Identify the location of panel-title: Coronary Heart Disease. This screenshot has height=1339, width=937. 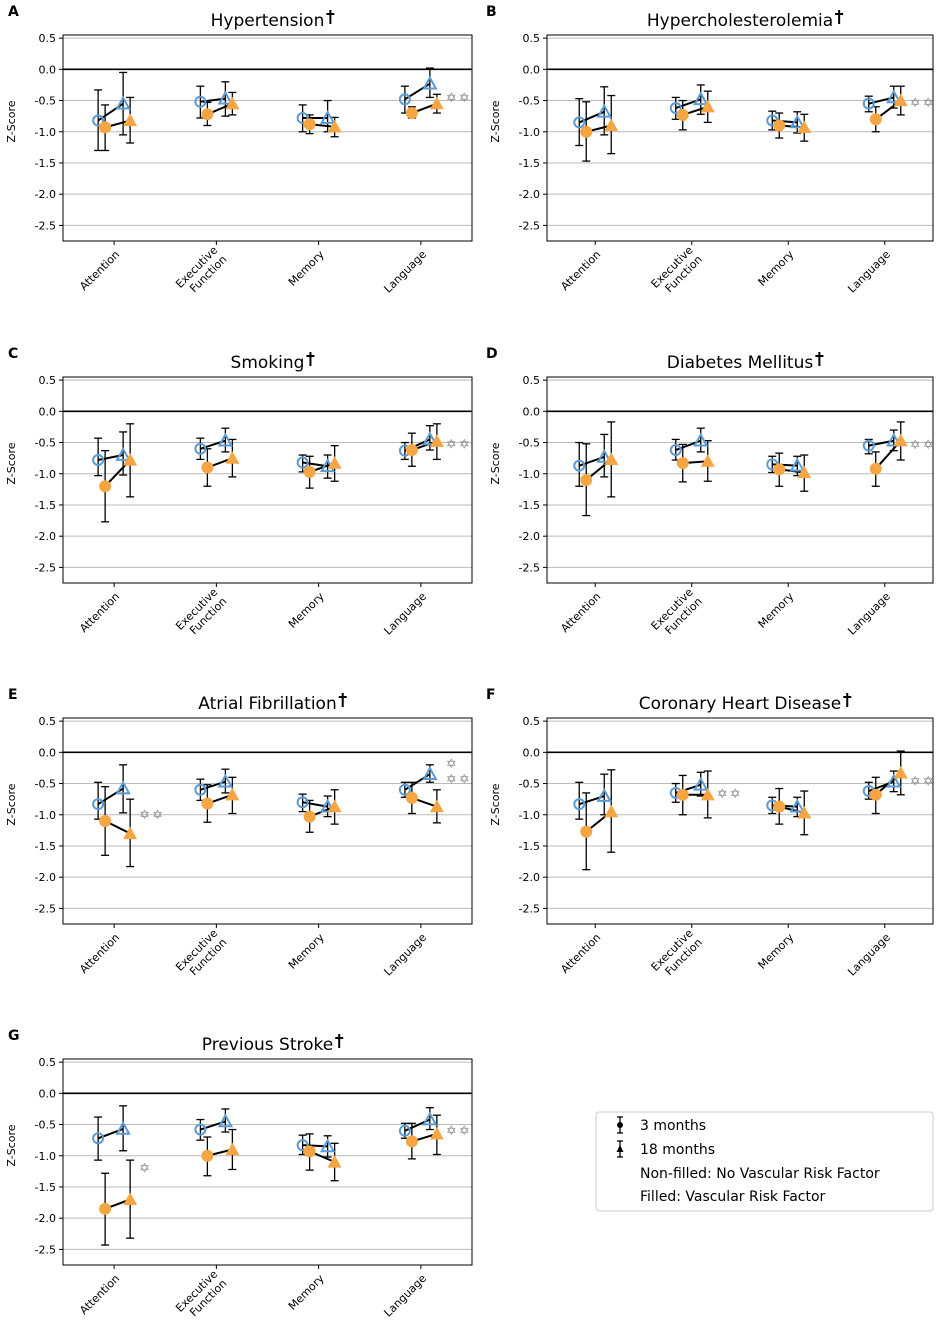
(740, 704).